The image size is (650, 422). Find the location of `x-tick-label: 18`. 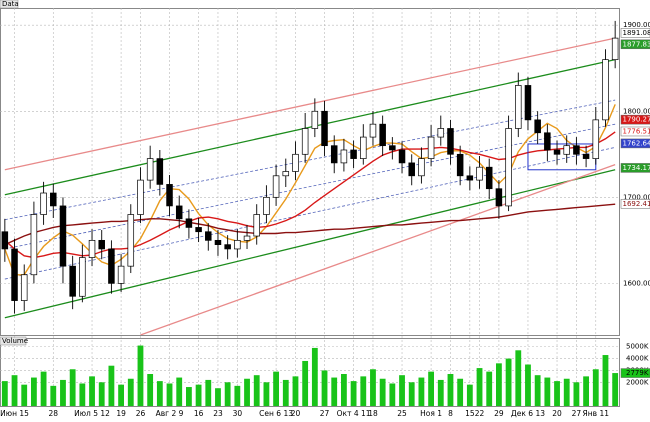

x-tick-label: 18 is located at coordinates (373, 413).